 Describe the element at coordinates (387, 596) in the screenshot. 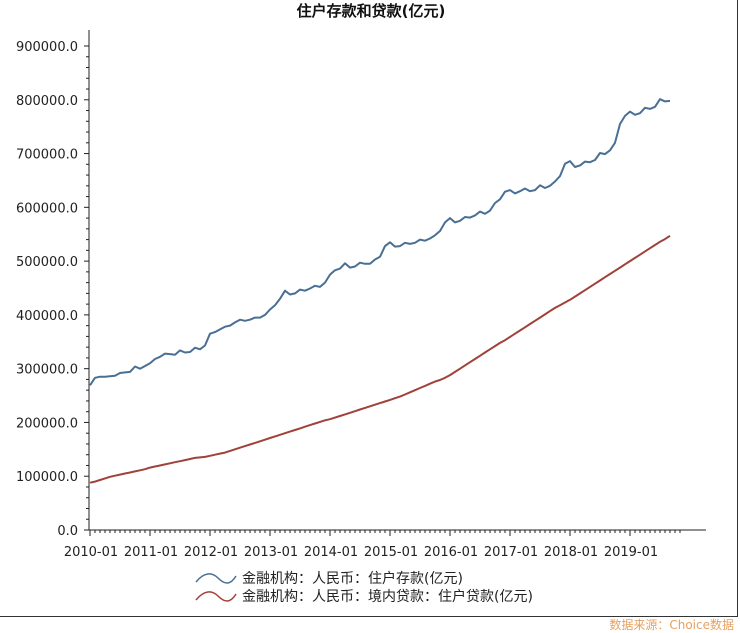

I see `legend-loan-label: 金融机构：人民币：境内贷款：住户贷款(亿元)` at that location.